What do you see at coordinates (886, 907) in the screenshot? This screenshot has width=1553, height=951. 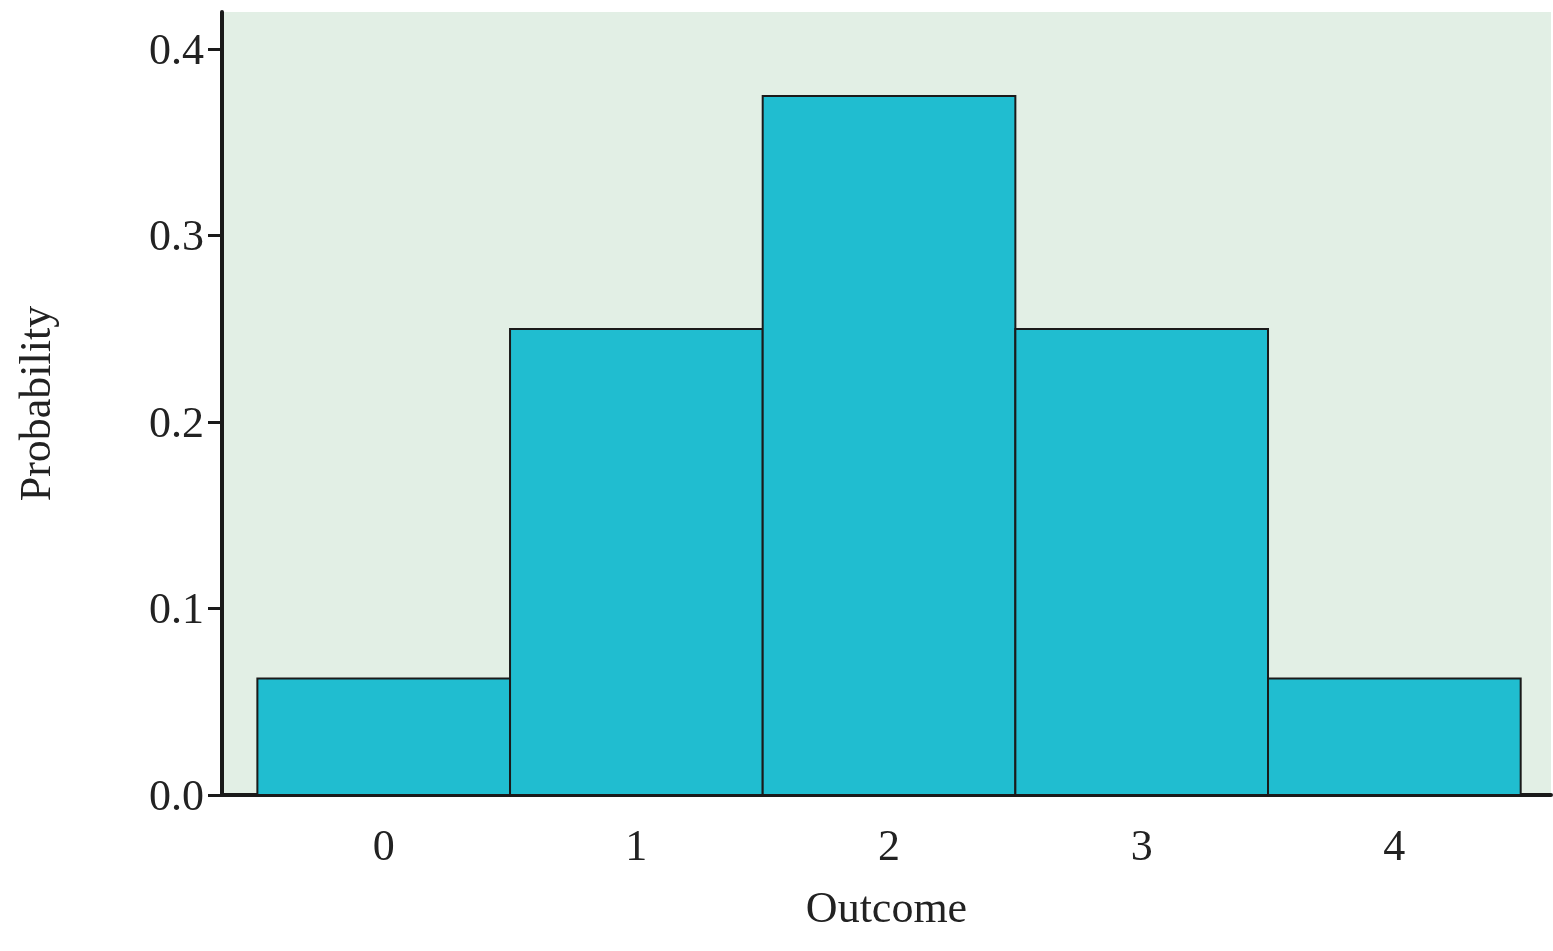 I see `x-axis-title: Outcome` at bounding box center [886, 907].